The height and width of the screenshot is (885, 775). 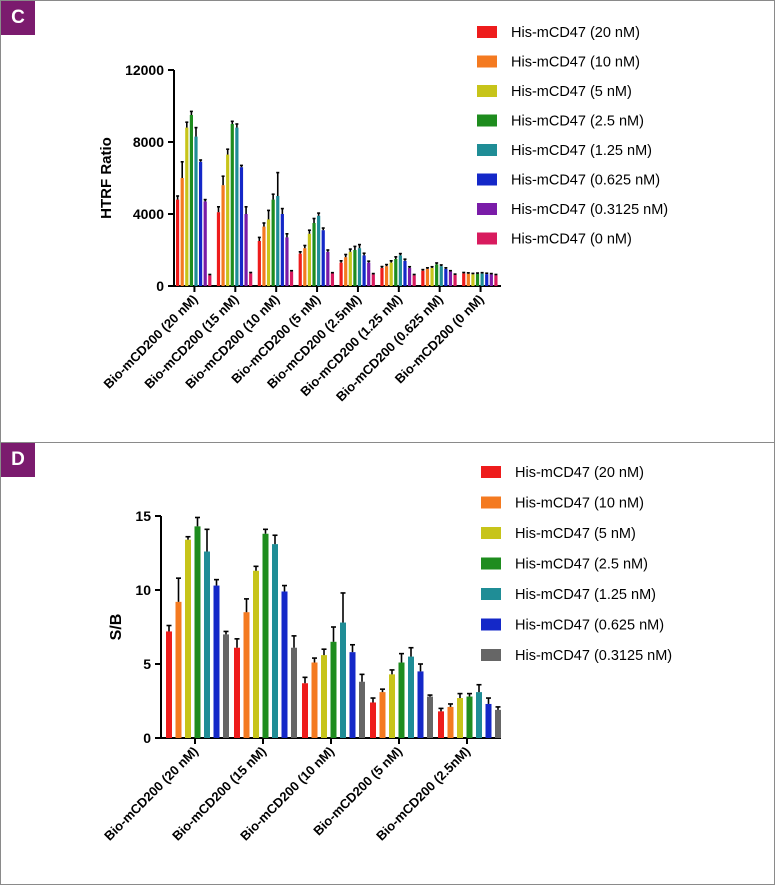 I want to click on d-y-tick-label: 5, so click(x=147, y=664).